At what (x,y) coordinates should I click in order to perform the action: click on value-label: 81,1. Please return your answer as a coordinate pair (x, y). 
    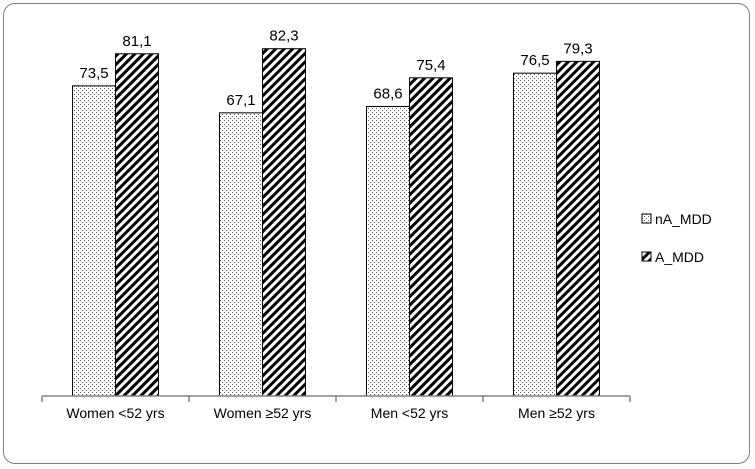
    Looking at the image, I should click on (136, 41).